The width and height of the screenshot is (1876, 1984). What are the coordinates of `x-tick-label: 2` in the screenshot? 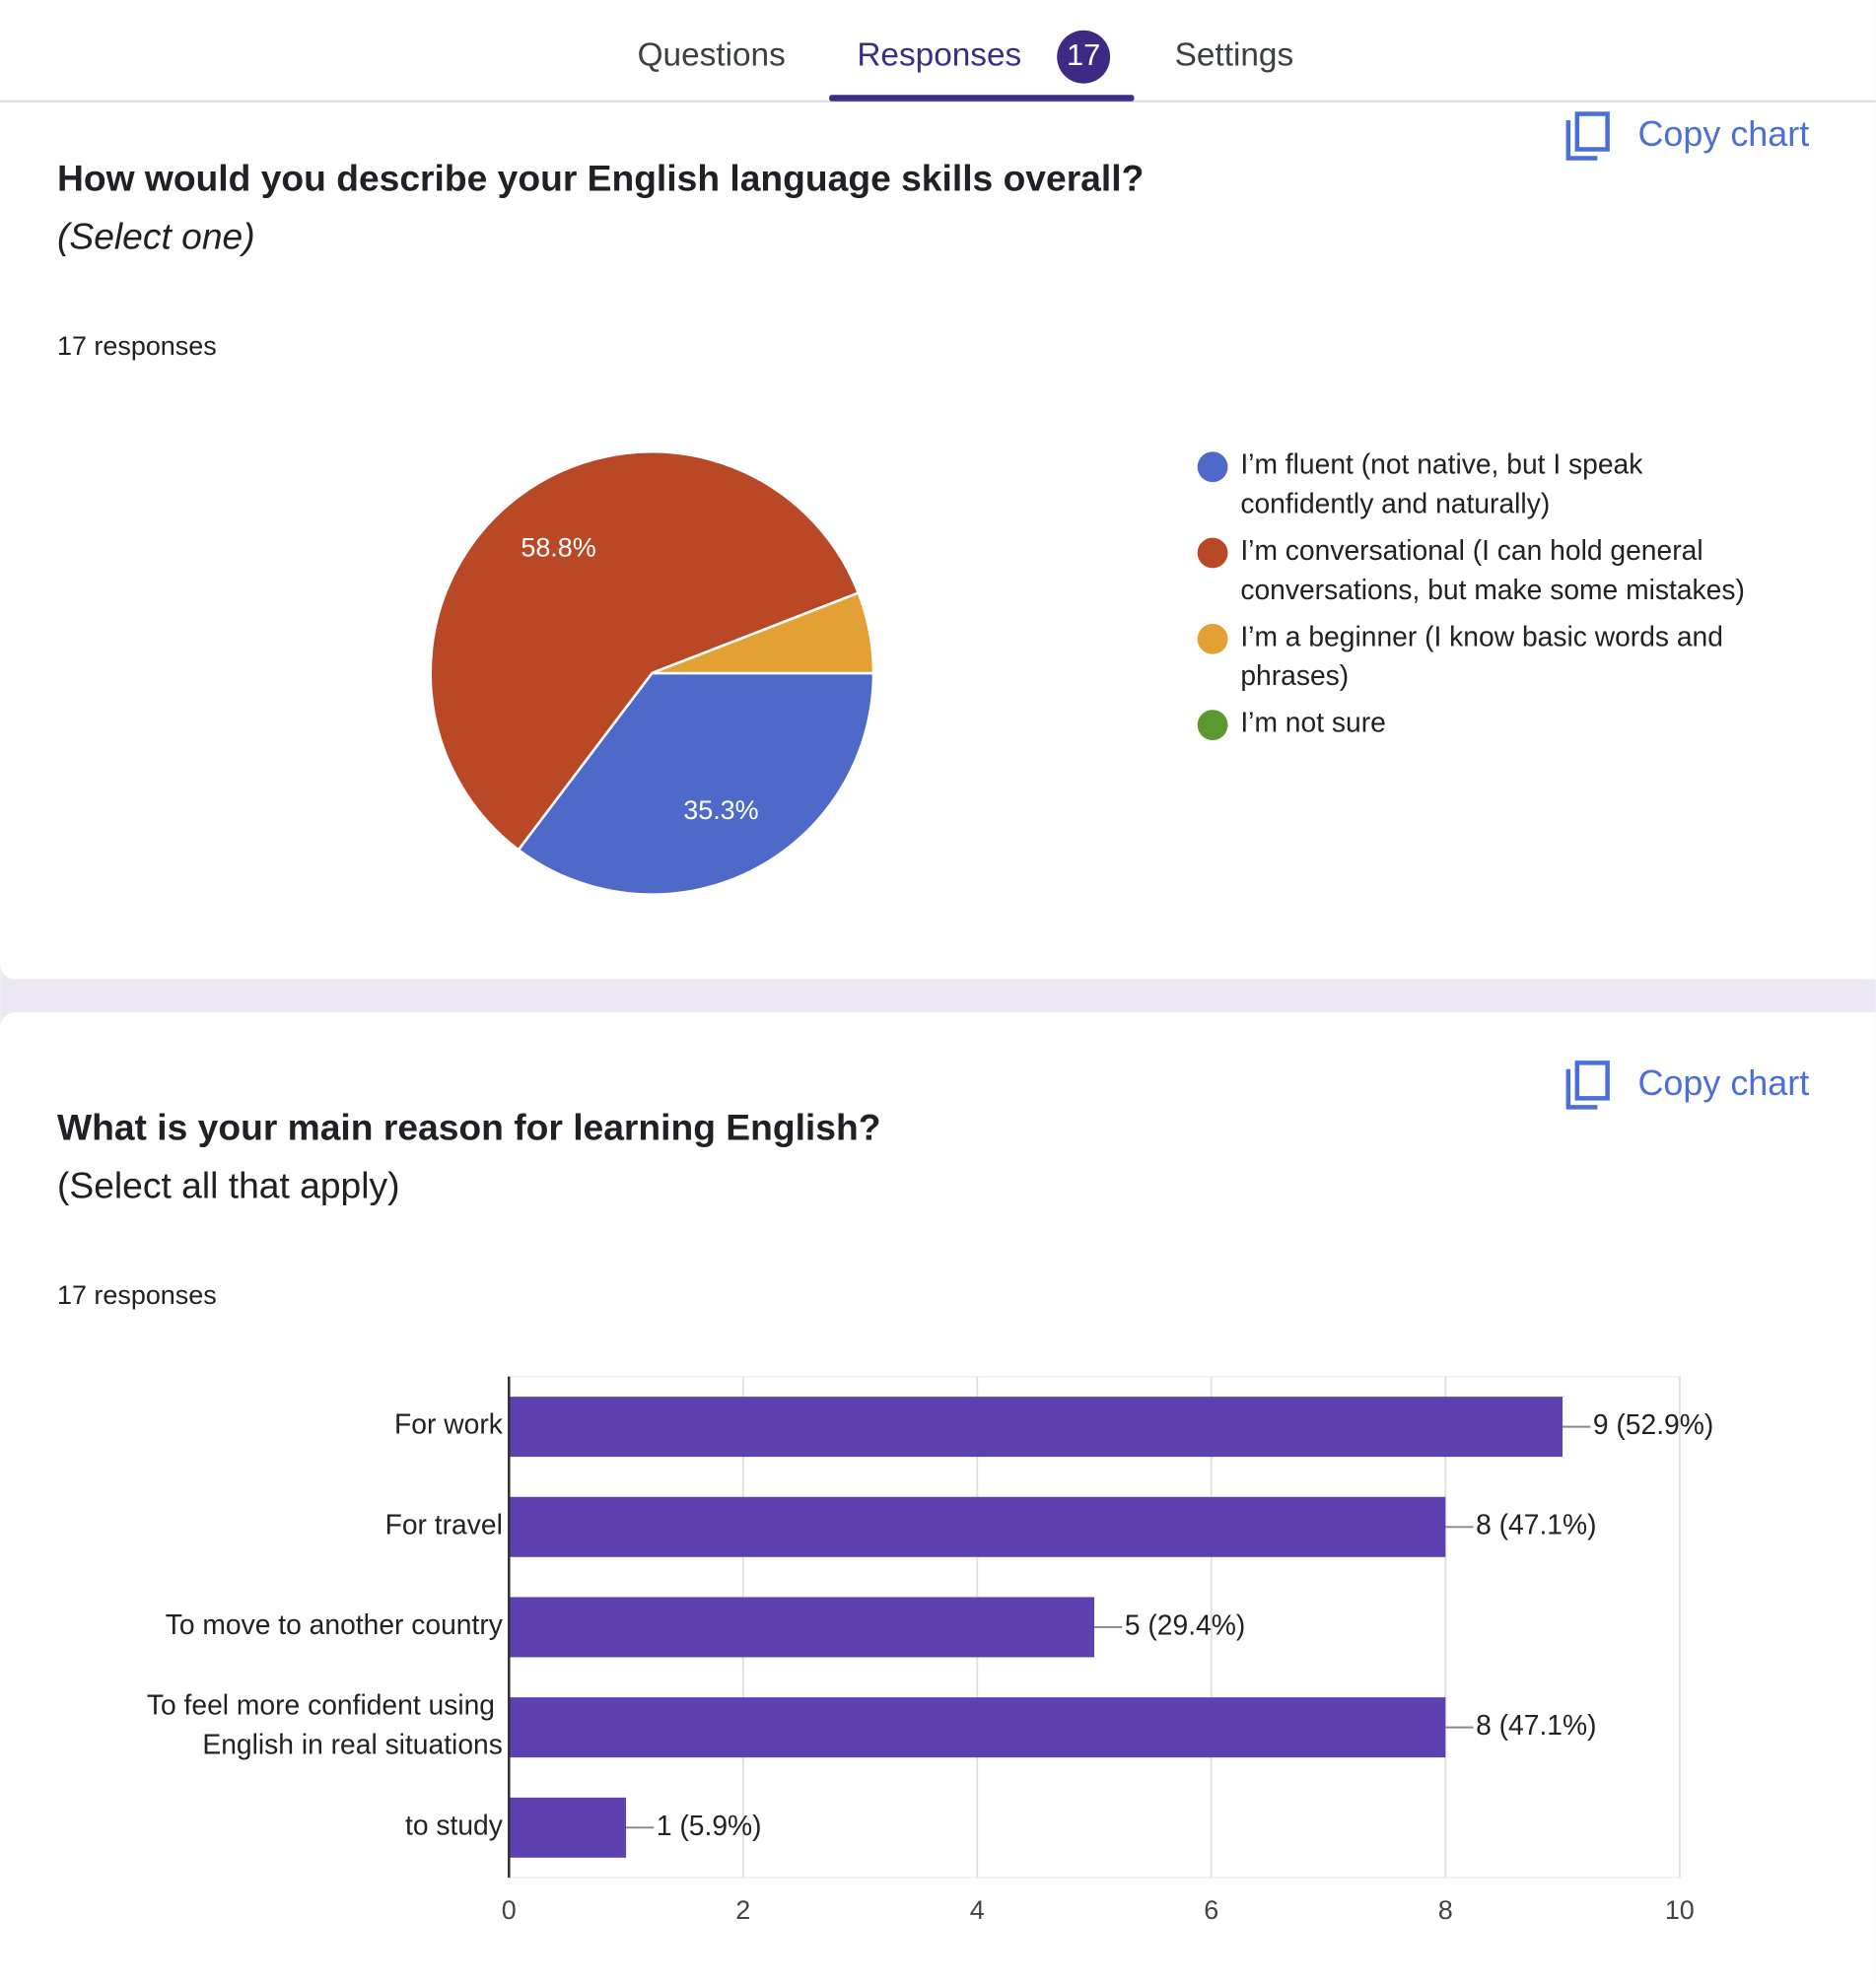 It's located at (742, 1910).